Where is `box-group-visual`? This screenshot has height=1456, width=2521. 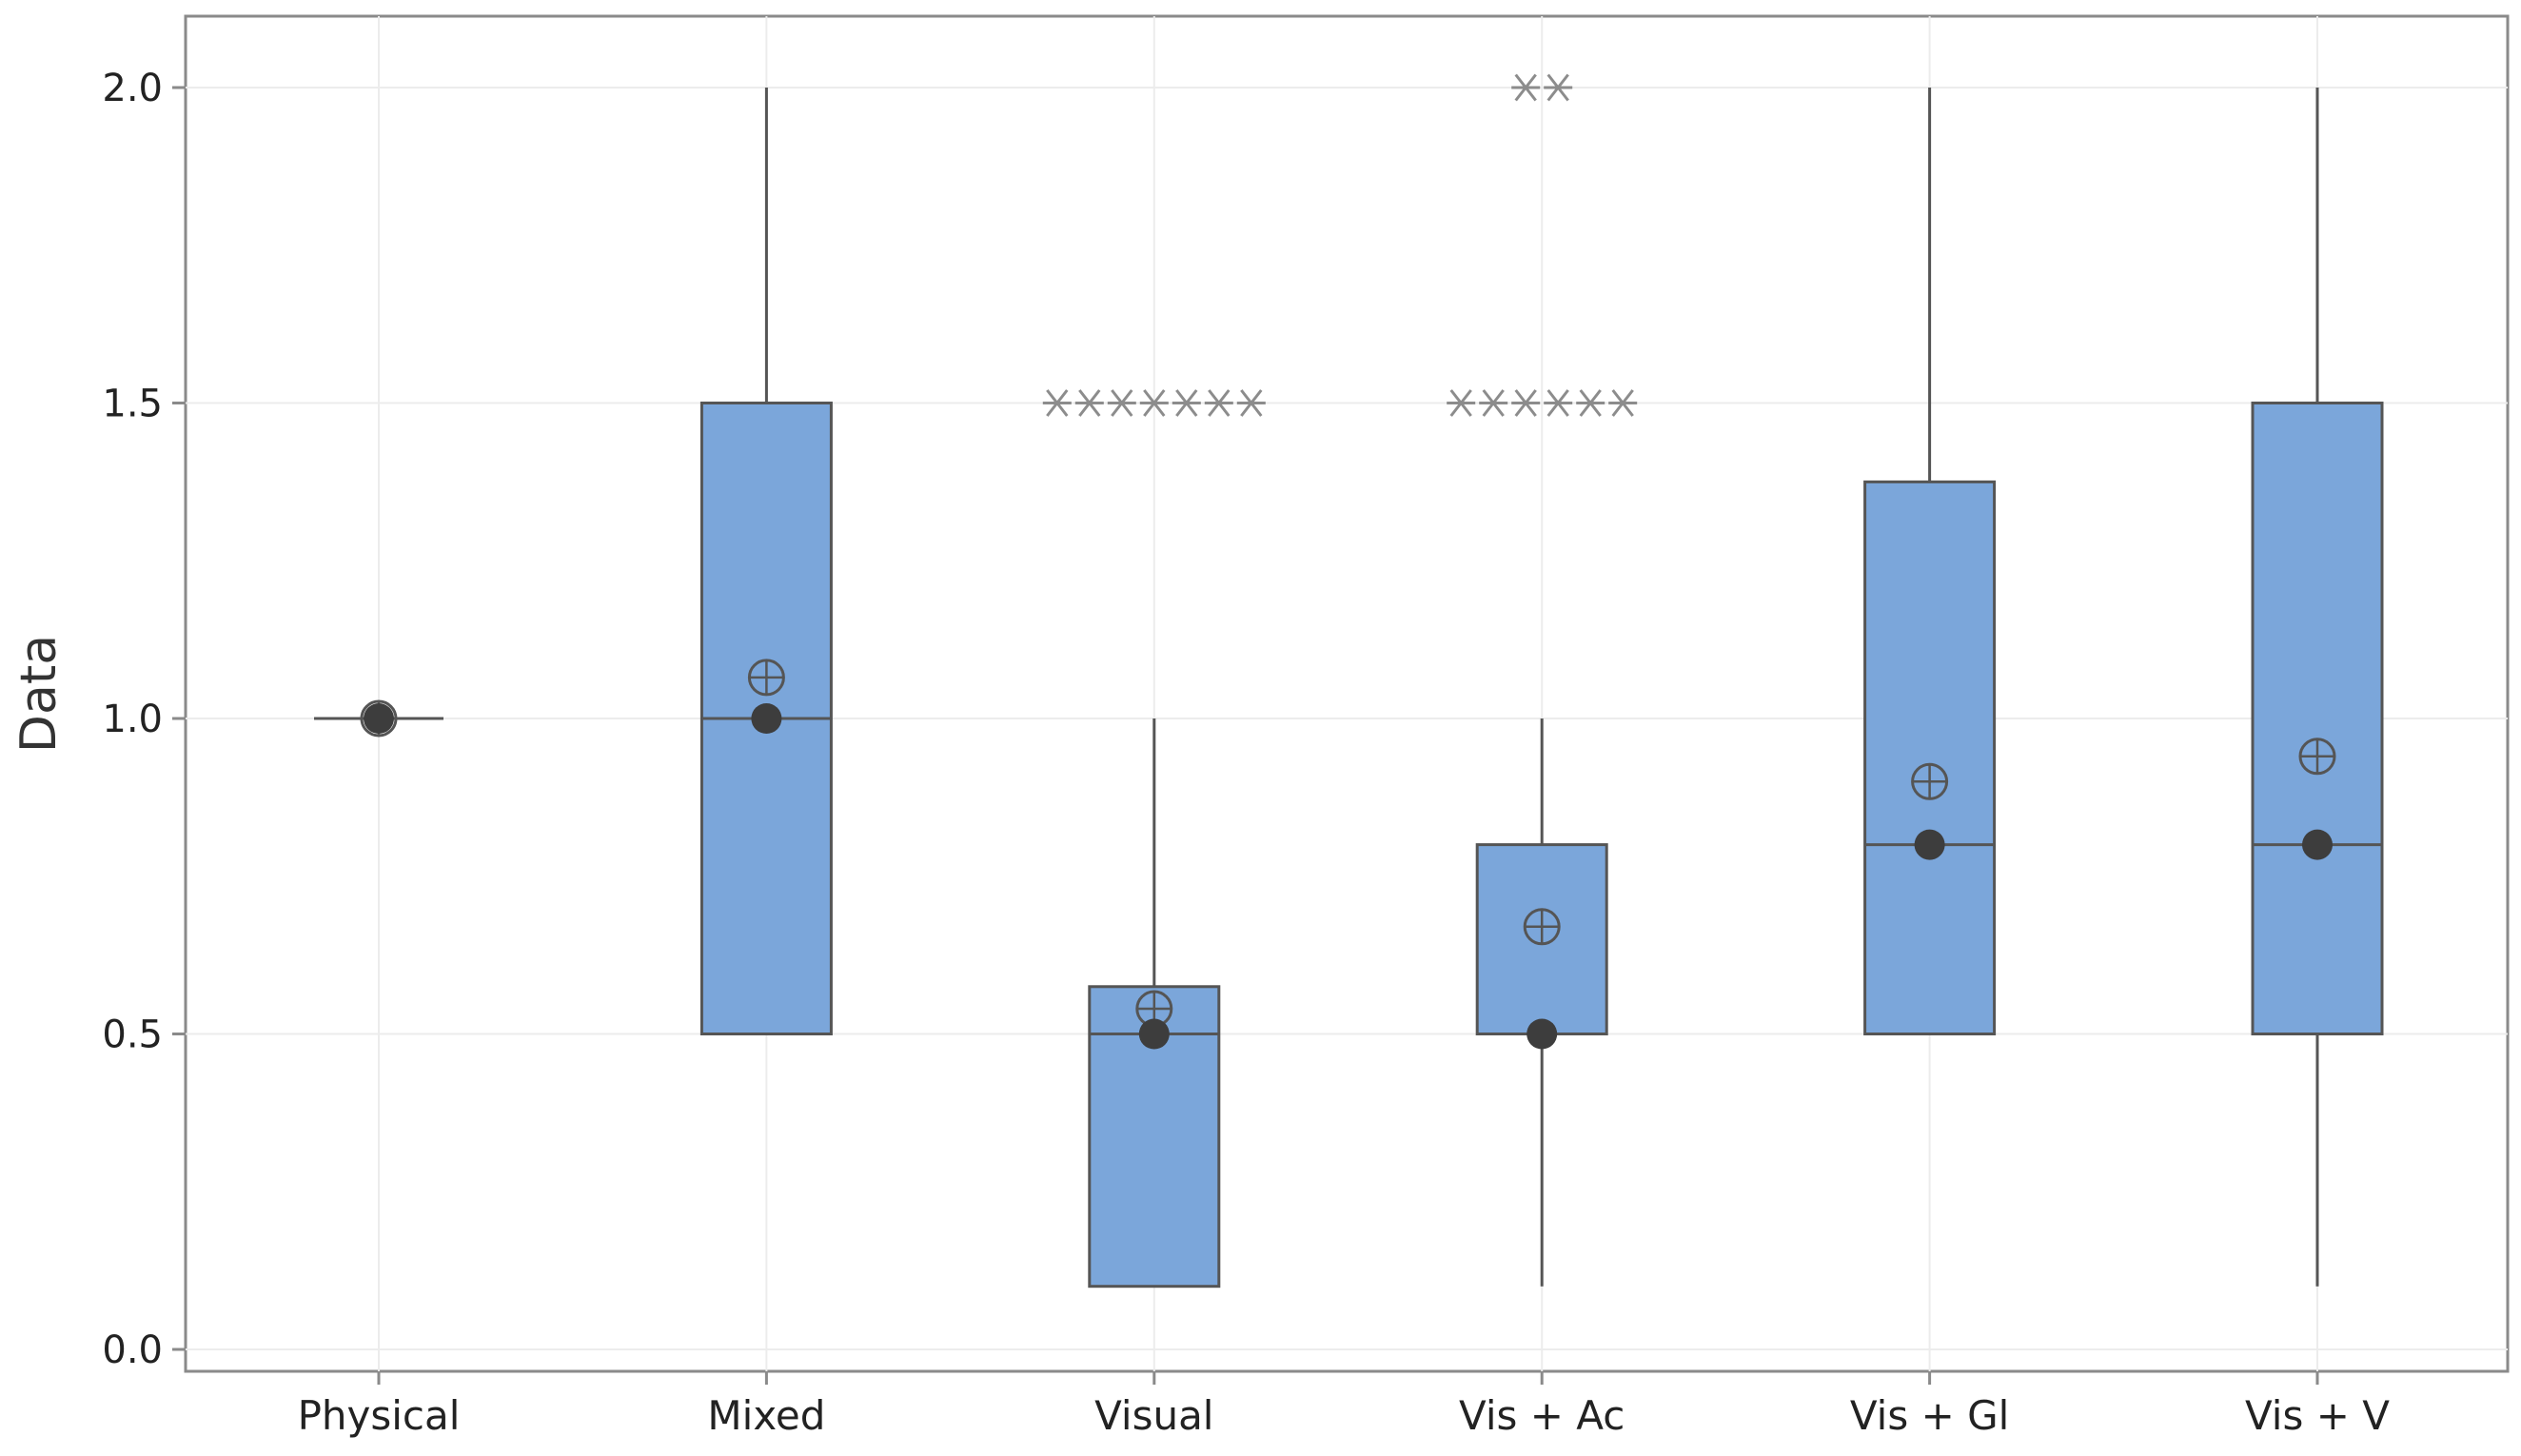 box-group-visual is located at coordinates (1154, 839).